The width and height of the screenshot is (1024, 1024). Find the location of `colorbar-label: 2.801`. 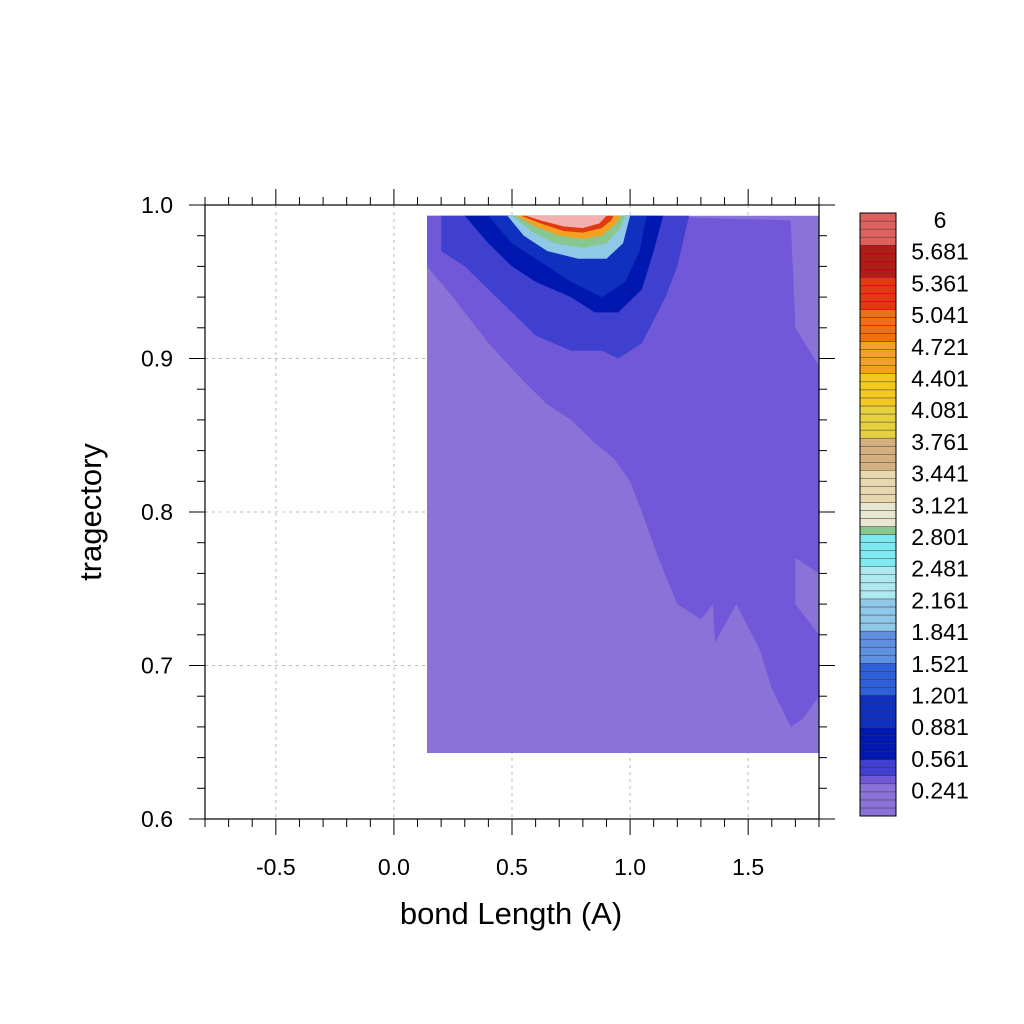

colorbar-label: 2.801 is located at coordinates (940, 537).